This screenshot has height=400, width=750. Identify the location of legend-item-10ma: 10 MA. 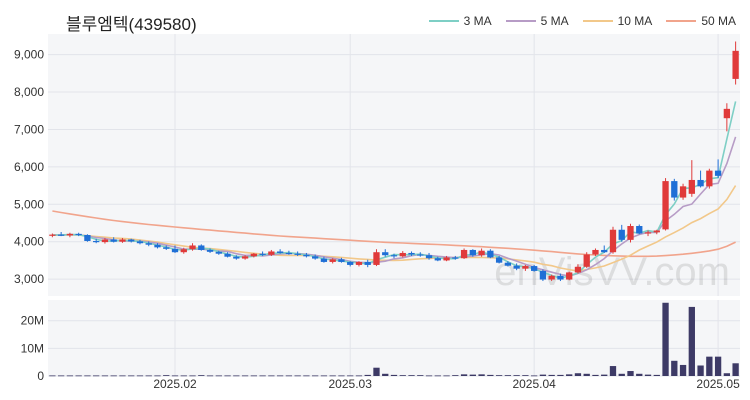
(617, 21).